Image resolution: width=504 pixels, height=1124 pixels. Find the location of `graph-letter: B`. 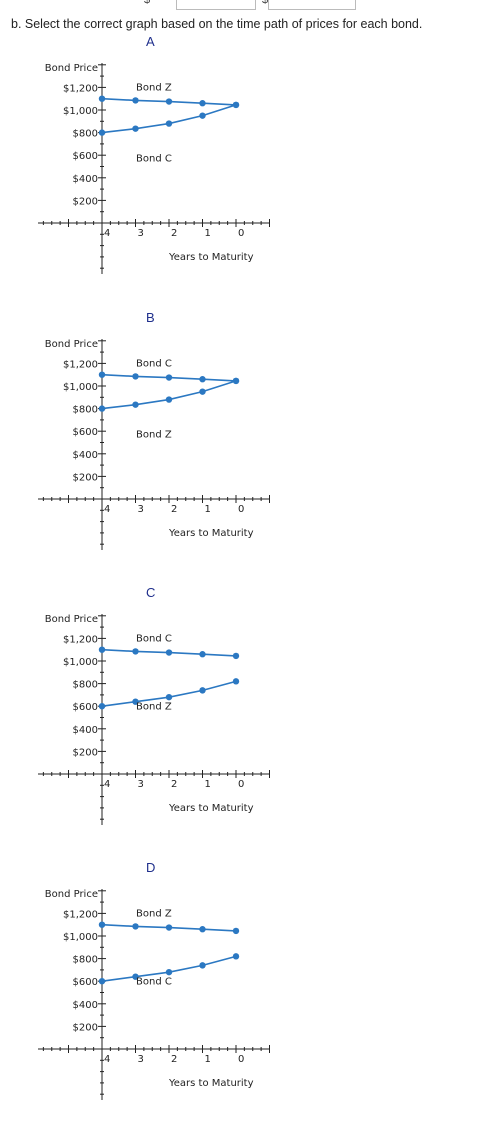

graph-letter: B is located at coordinates (150, 317).